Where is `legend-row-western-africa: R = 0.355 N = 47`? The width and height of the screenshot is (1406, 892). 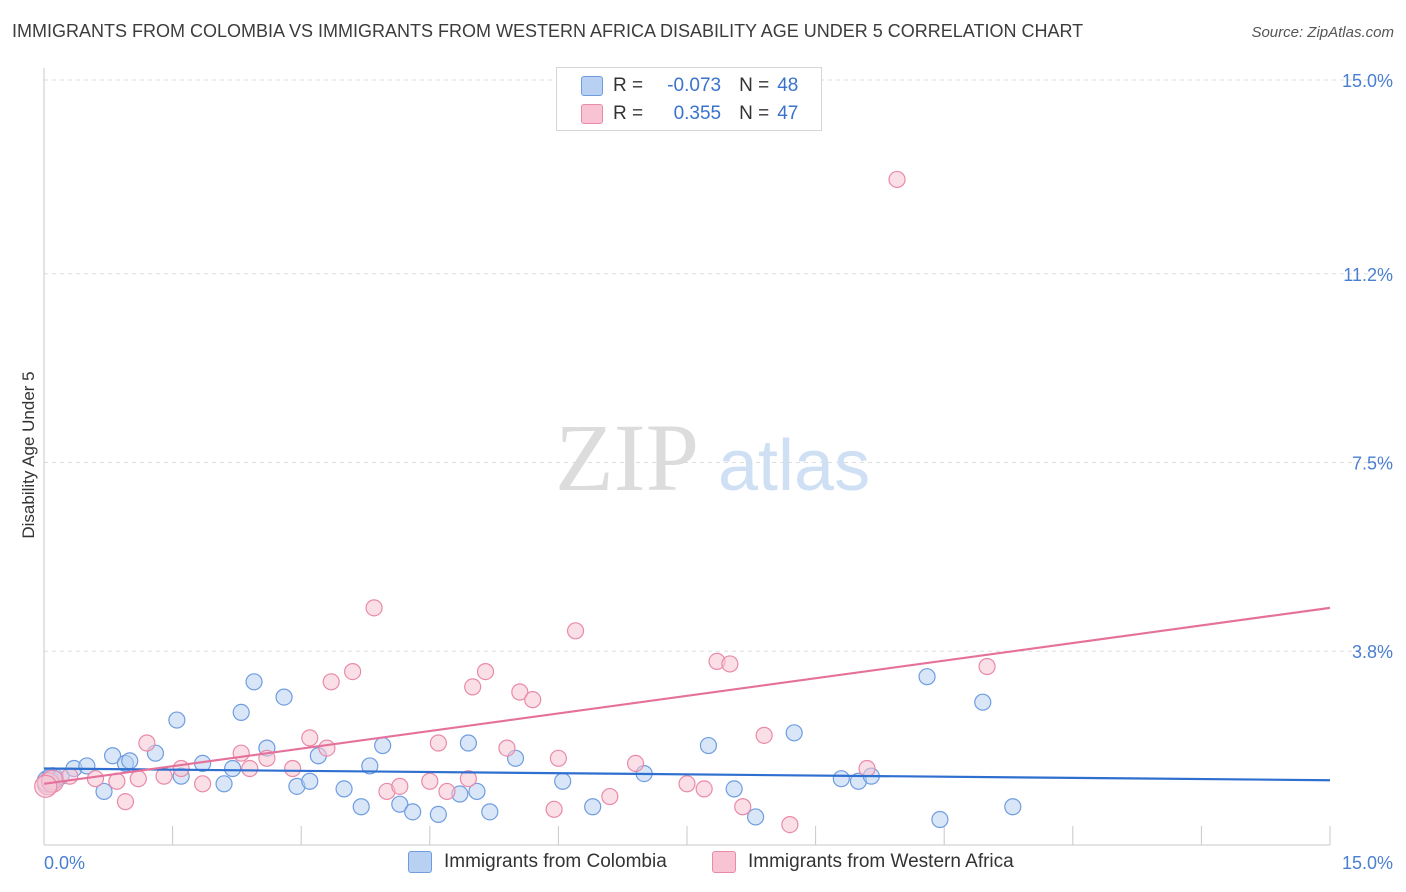
legend-row-western-africa: R = 0.355 N = 47 is located at coordinates (689, 114).